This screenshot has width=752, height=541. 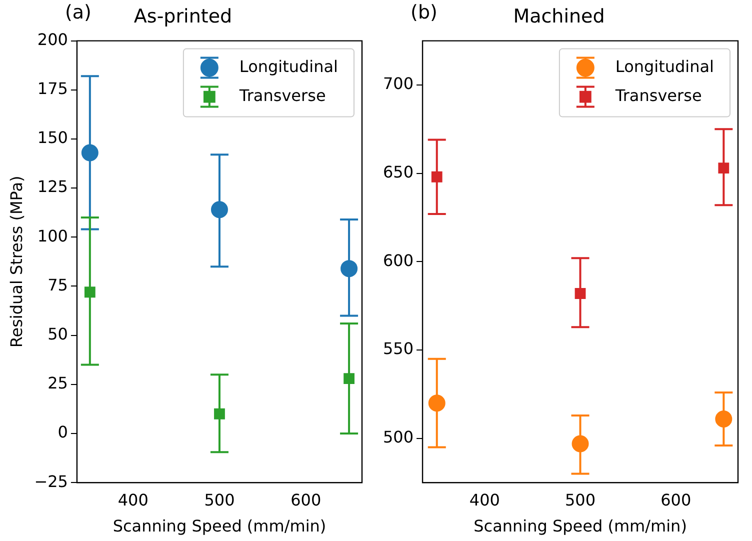 I want to click on text: (b), so click(x=424, y=12).